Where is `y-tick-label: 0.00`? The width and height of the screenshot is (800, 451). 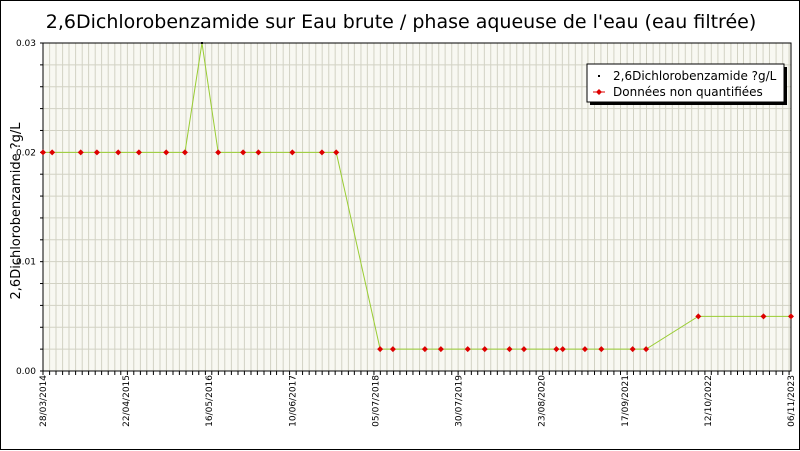 y-tick-label: 0.00 is located at coordinates (26, 372).